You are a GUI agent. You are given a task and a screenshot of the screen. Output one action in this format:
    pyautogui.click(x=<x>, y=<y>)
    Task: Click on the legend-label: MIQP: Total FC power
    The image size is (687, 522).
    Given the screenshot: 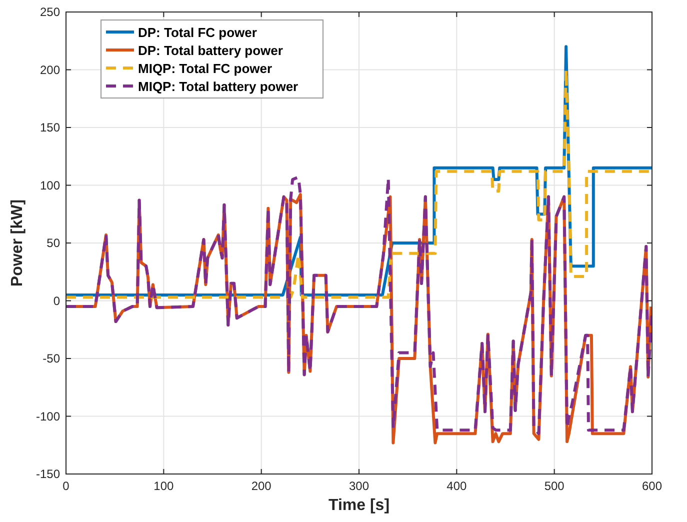 What is the action you would take?
    pyautogui.click(x=205, y=68)
    